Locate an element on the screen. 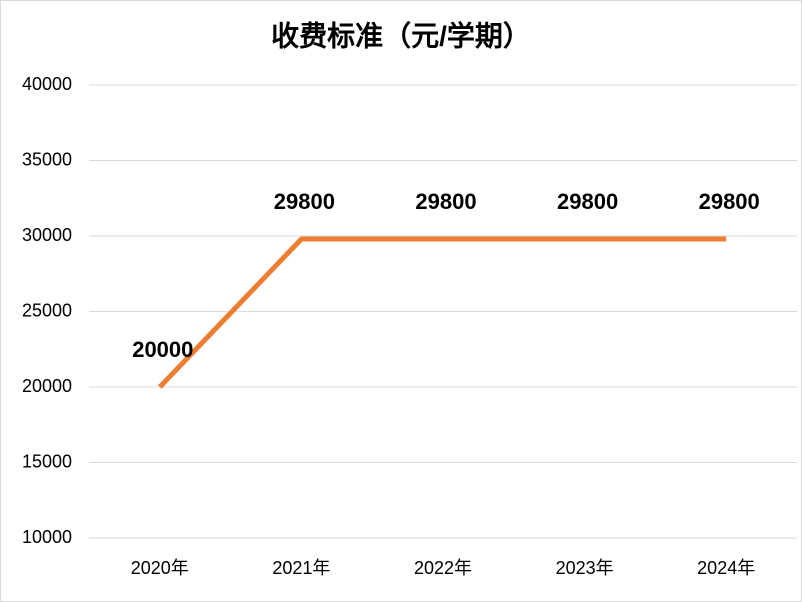  y-tick-label: 10000 is located at coordinates (47, 537).